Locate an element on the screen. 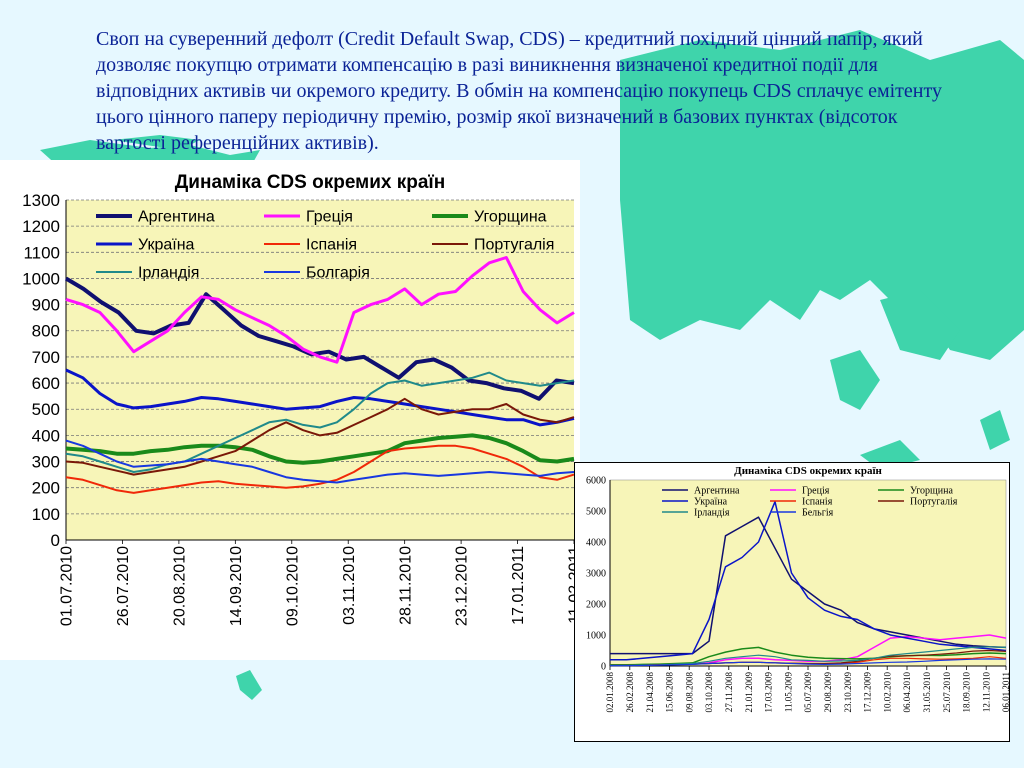 Image resolution: width=1024 pixels, height=768 pixels. chart-main-x-tick-label: 09.10.2010 is located at coordinates (292, 586).